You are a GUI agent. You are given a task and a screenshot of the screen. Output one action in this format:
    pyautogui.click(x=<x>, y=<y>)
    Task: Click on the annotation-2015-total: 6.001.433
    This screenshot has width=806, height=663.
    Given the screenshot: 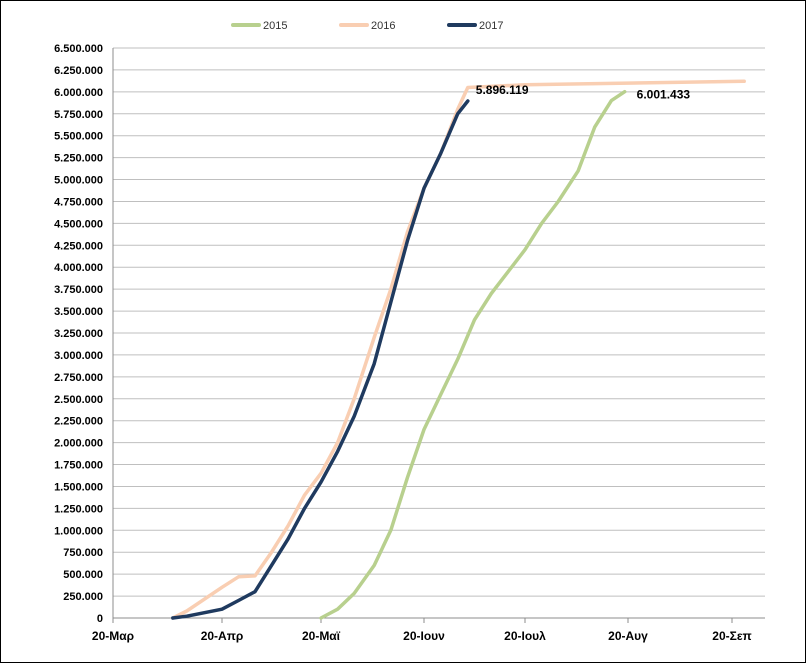 What is the action you would take?
    pyautogui.click(x=664, y=95)
    